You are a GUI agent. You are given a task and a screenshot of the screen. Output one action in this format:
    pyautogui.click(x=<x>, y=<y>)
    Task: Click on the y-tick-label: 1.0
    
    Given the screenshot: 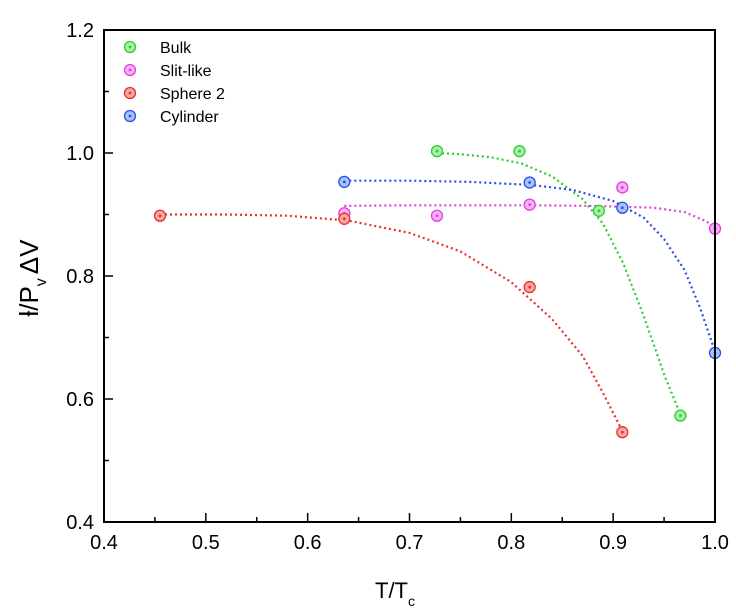 What is the action you would take?
    pyautogui.click(x=80, y=154)
    